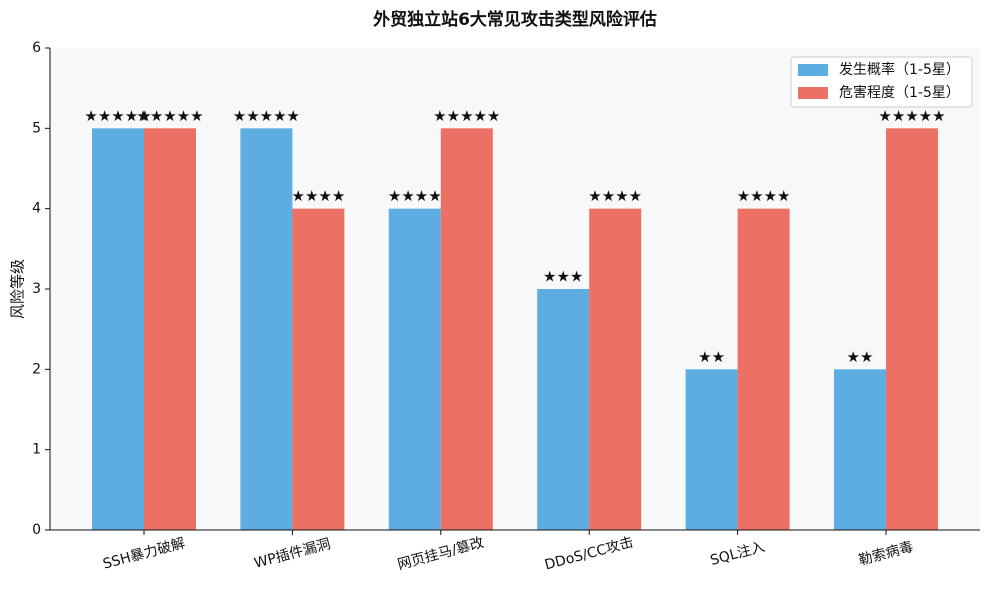  Describe the element at coordinates (881, 82) in the screenshot. I see `legend-box` at that location.